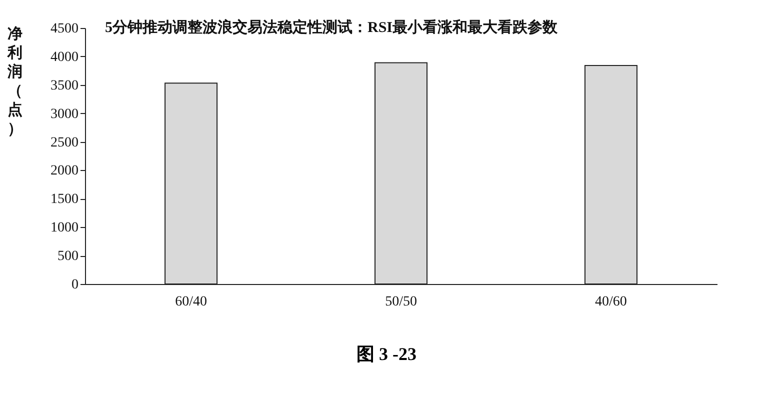  I want to click on y-tick-label: 3000, so click(64, 114).